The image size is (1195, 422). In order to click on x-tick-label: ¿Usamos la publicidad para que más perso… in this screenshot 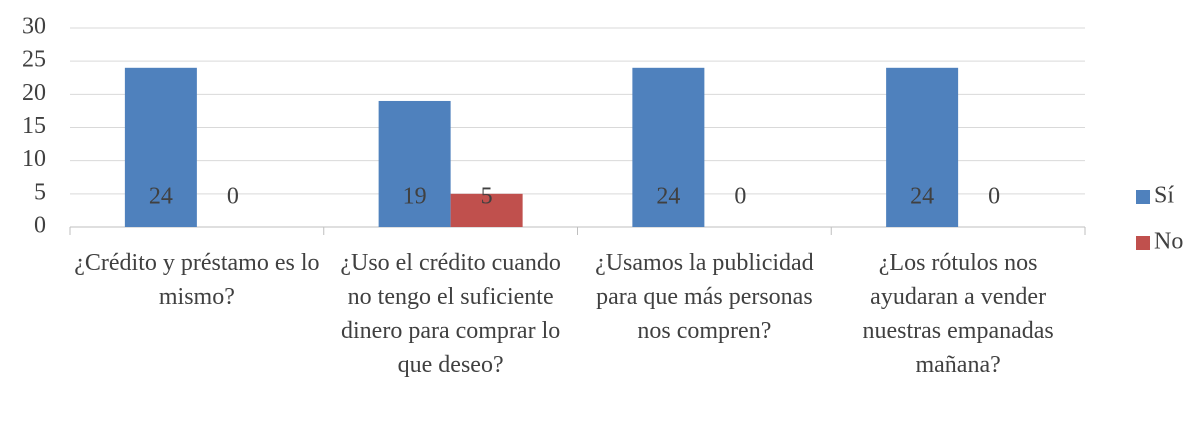, I will do `click(704, 297)`.